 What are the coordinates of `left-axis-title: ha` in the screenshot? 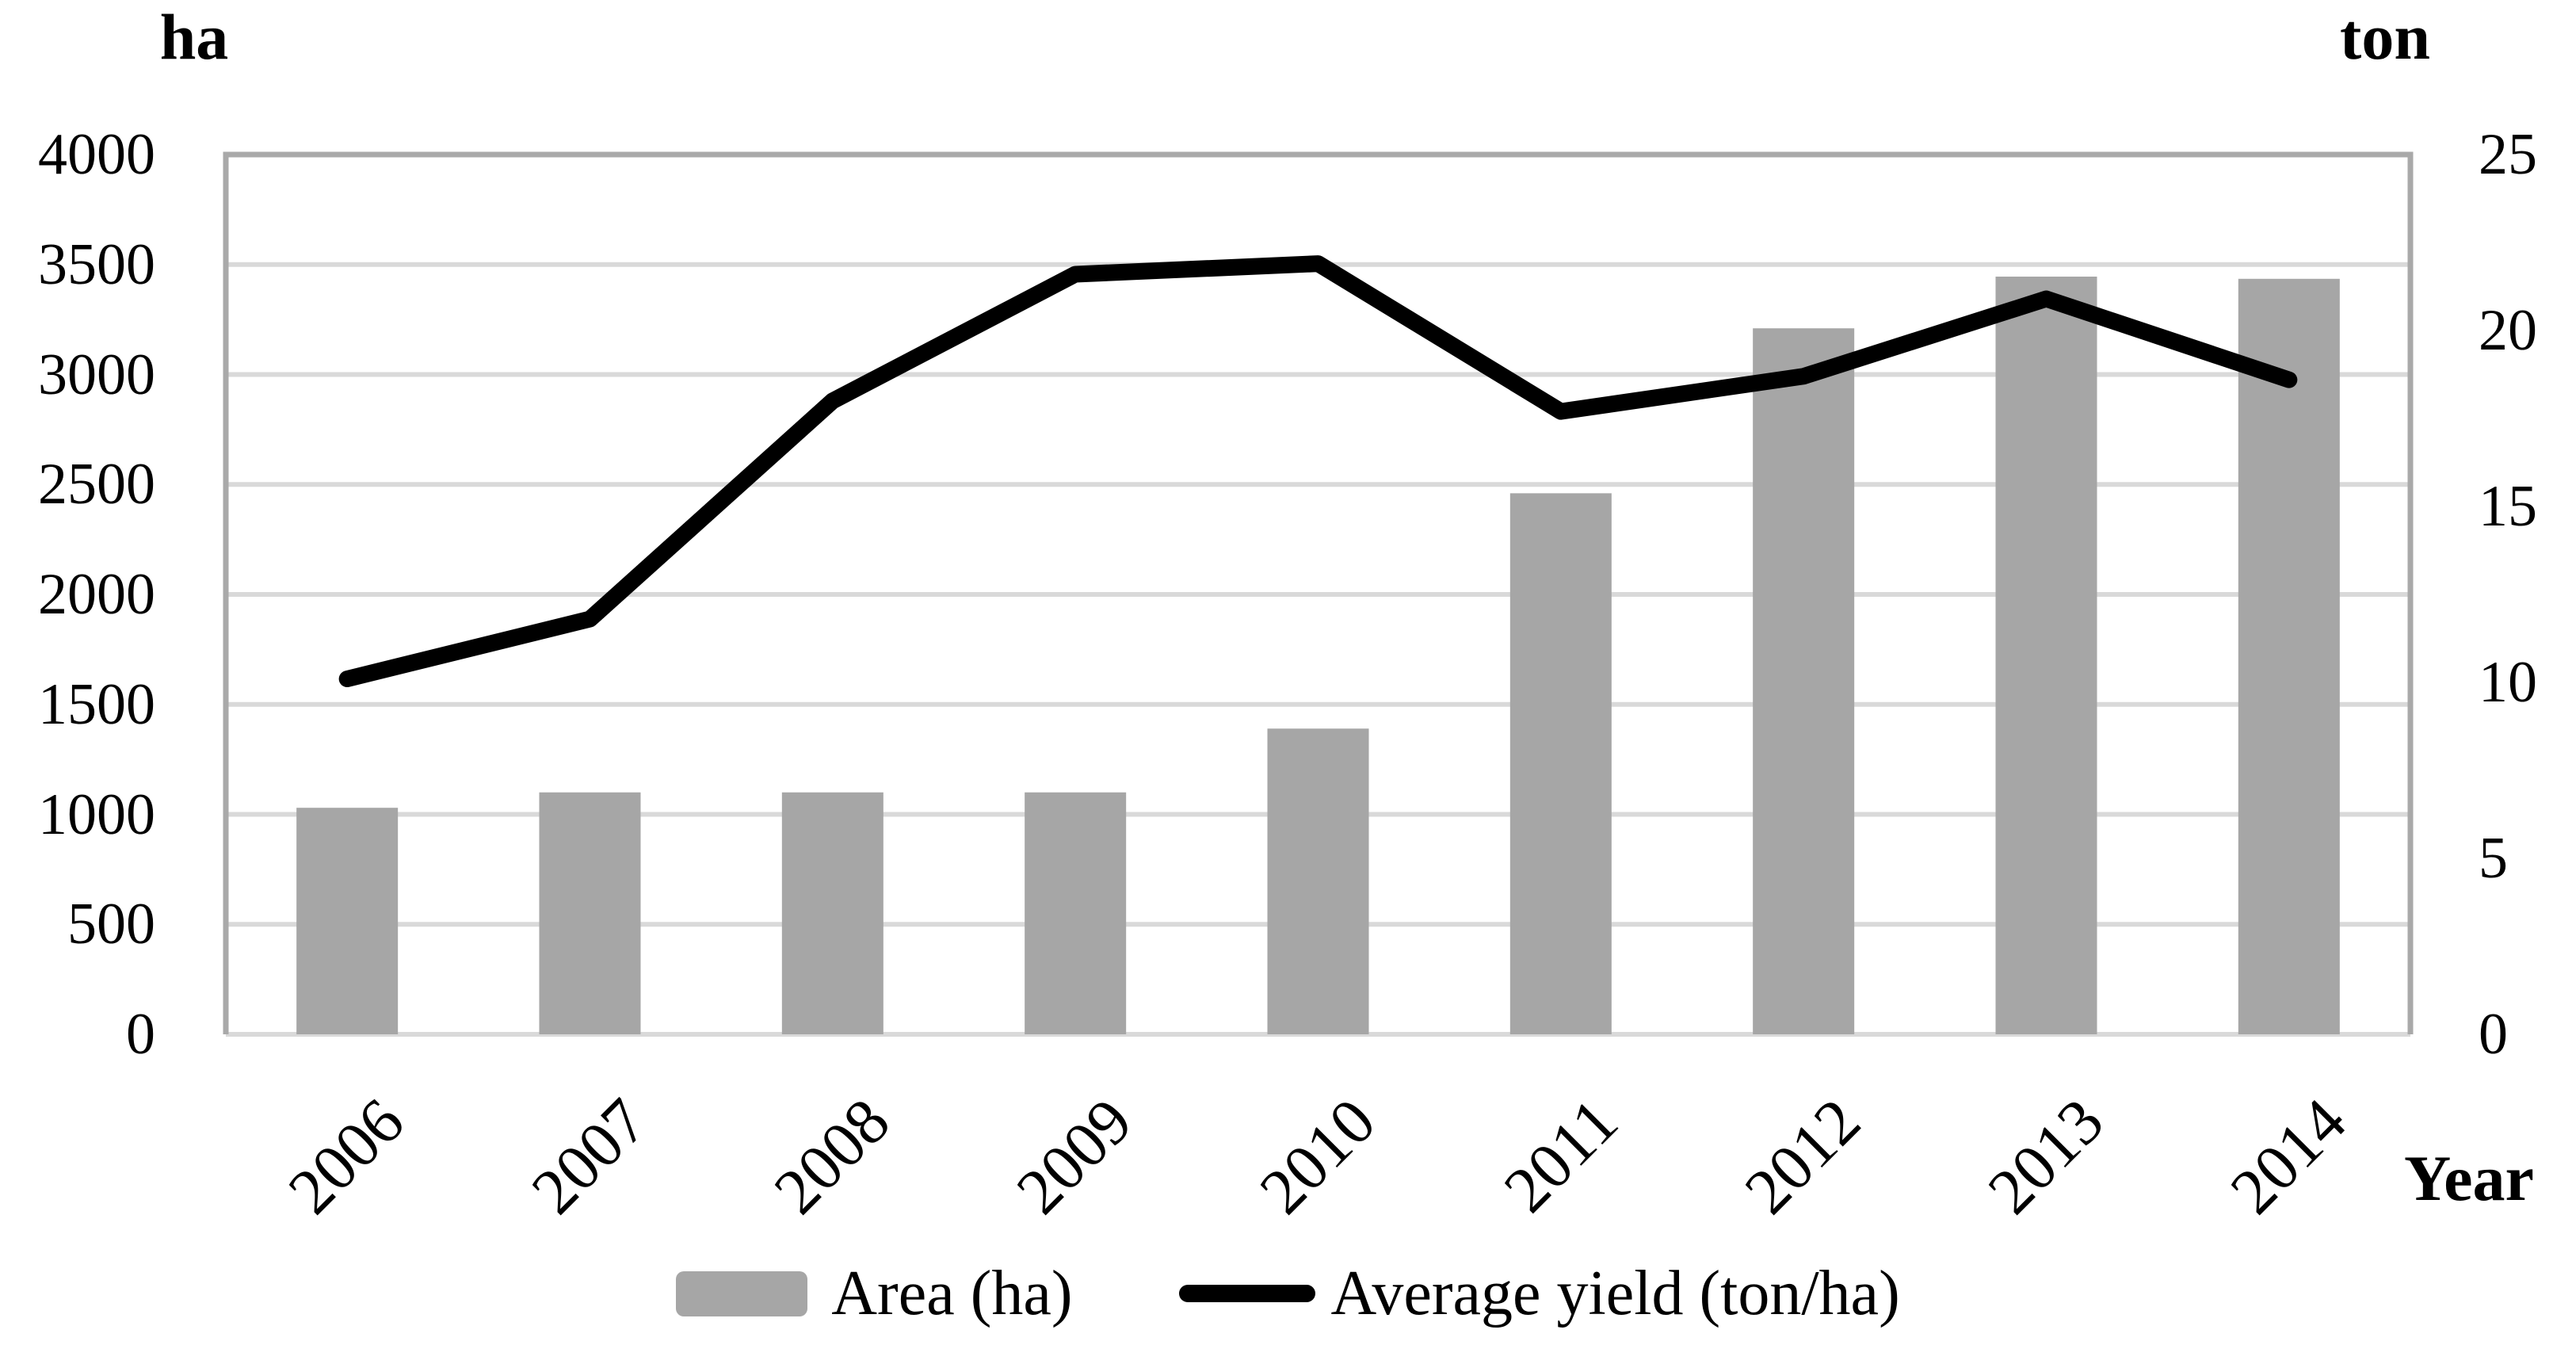 It's located at (194, 37).